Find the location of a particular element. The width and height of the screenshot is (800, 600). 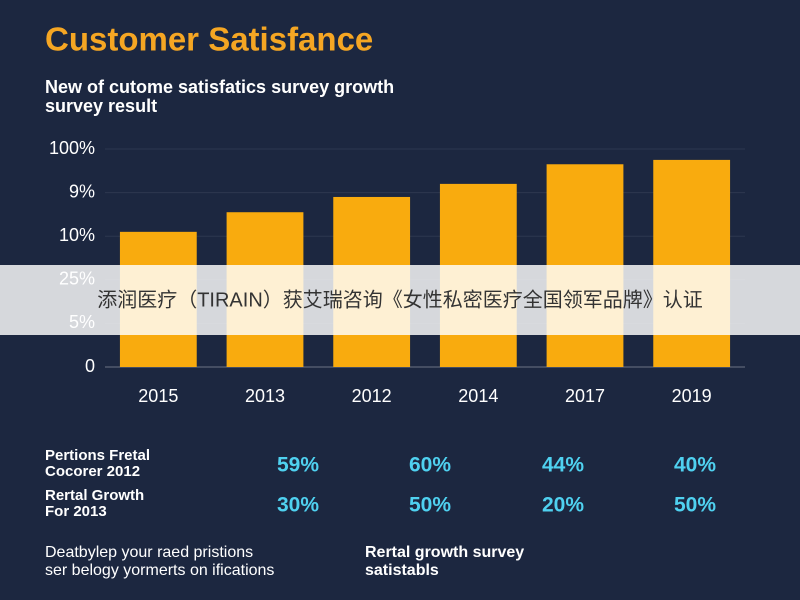

banner is located at coordinates (400, 300).